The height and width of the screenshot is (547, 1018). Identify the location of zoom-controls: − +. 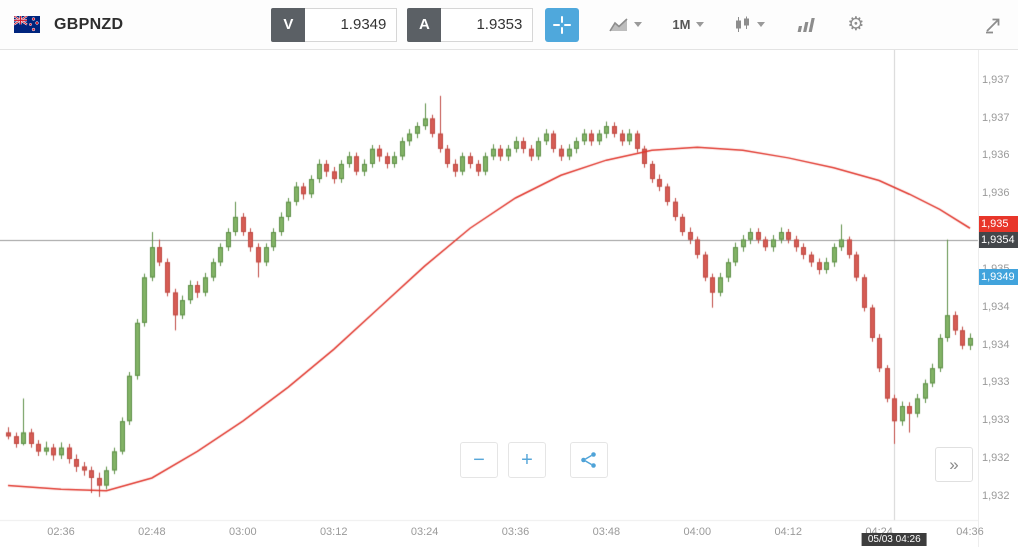
(539, 460).